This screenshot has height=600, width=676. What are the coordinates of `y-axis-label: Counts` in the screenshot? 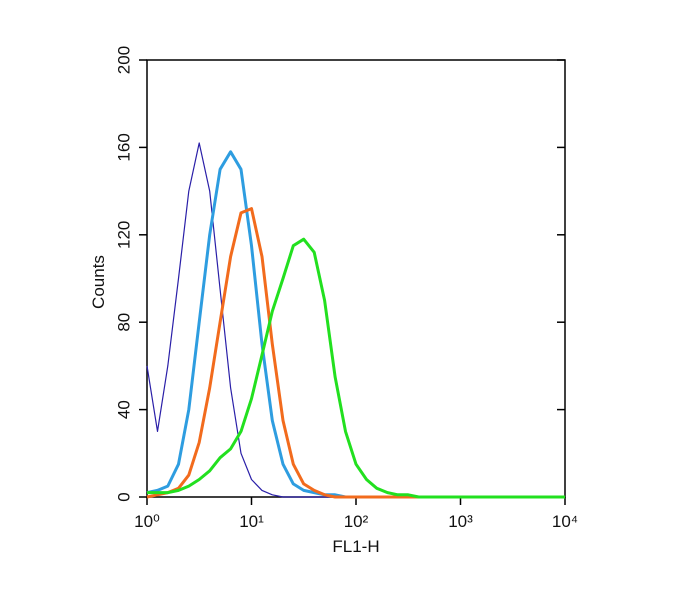 It's located at (98, 282).